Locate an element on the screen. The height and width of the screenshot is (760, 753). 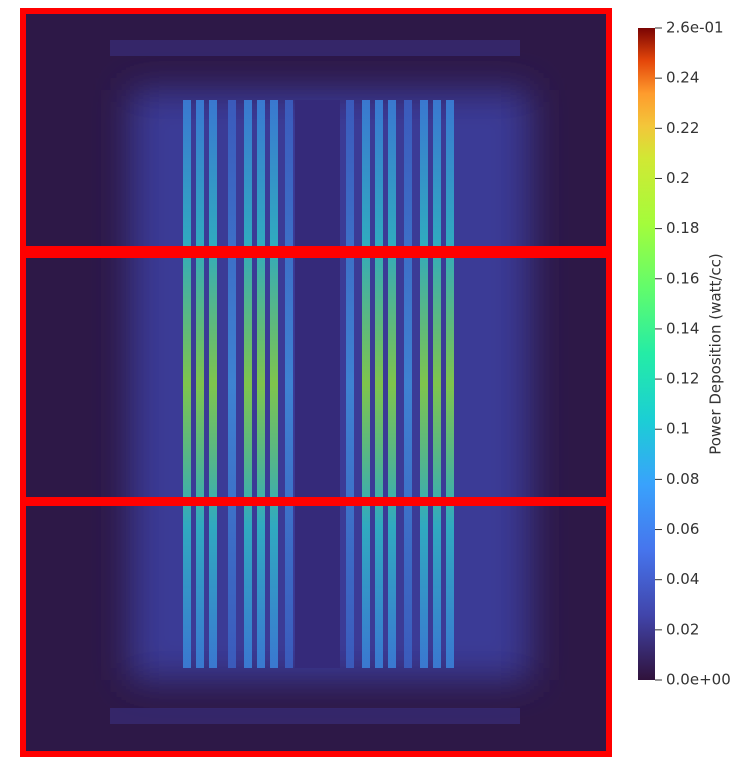
colorbar-tick-label: 0.18 is located at coordinates (682, 228).